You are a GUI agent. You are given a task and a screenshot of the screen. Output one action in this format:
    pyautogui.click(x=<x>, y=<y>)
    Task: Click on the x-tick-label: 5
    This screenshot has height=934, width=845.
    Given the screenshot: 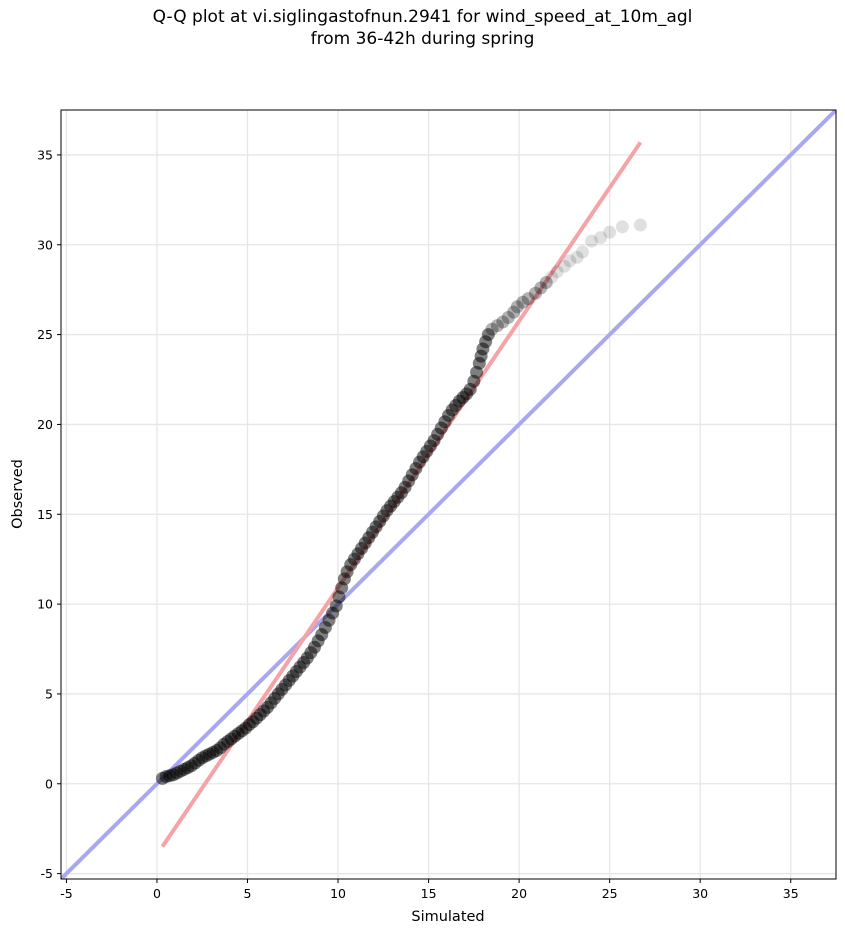 What is the action you would take?
    pyautogui.click(x=248, y=893)
    